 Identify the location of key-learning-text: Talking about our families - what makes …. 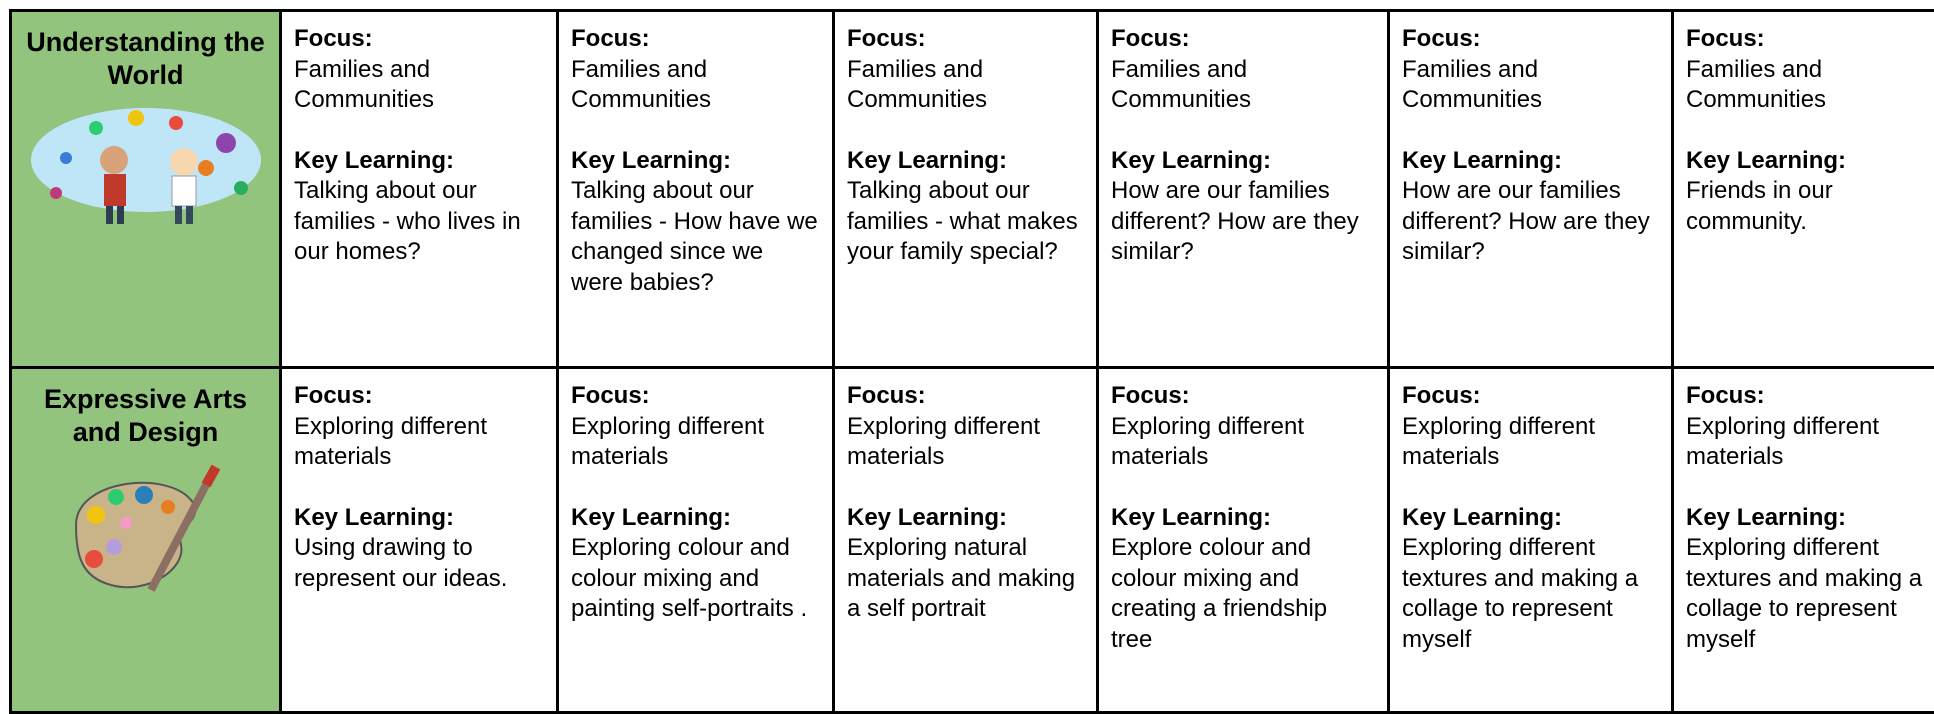
(962, 221).